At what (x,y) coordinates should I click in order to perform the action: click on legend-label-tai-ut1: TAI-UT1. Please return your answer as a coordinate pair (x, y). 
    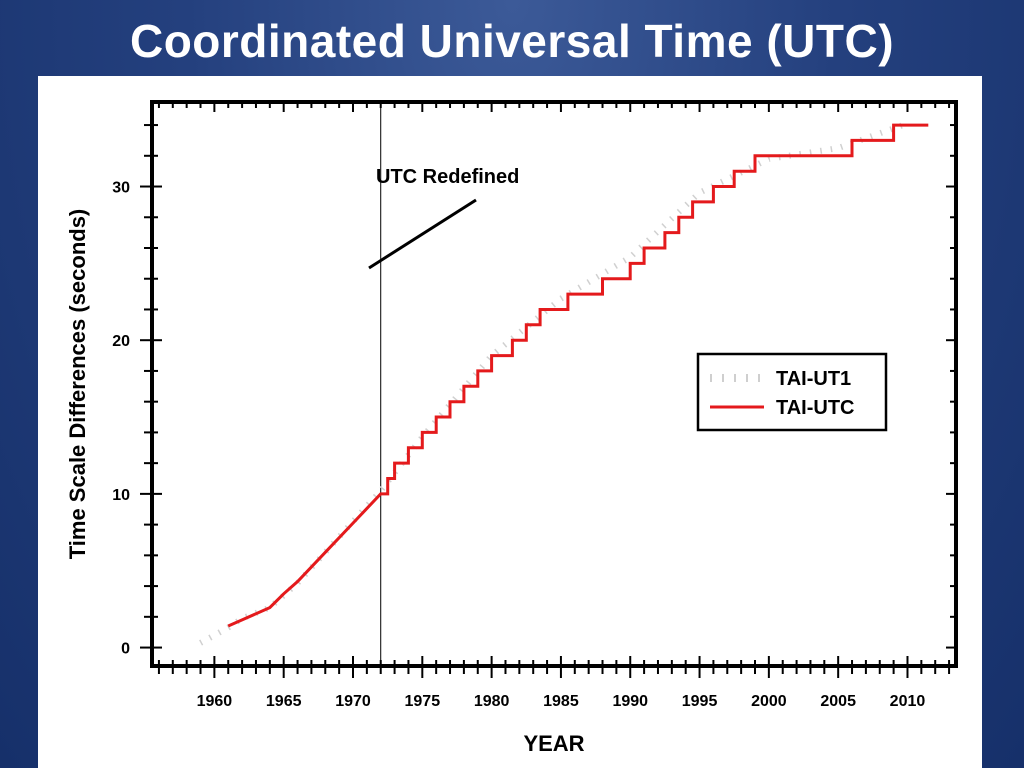
    Looking at the image, I should click on (813, 379).